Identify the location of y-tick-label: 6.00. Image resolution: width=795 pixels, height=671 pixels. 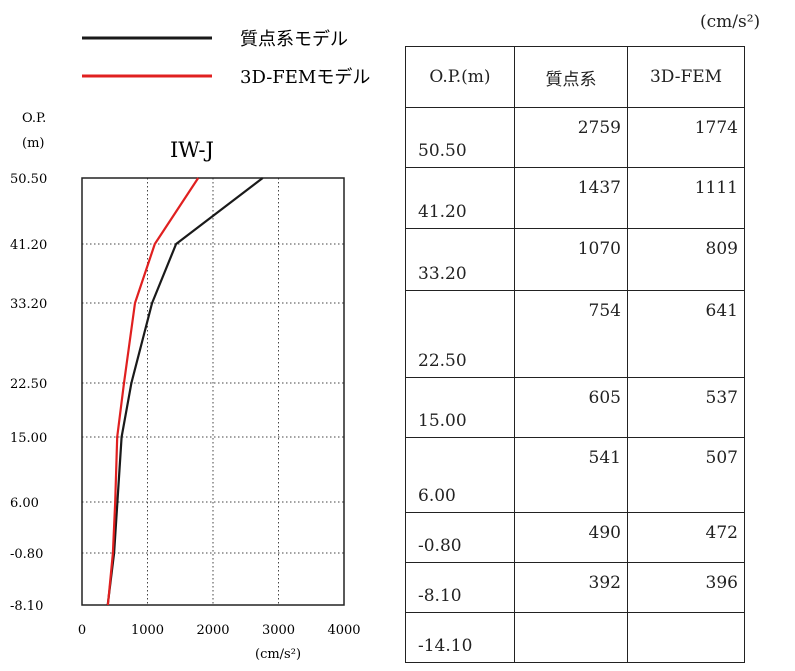
(24, 503).